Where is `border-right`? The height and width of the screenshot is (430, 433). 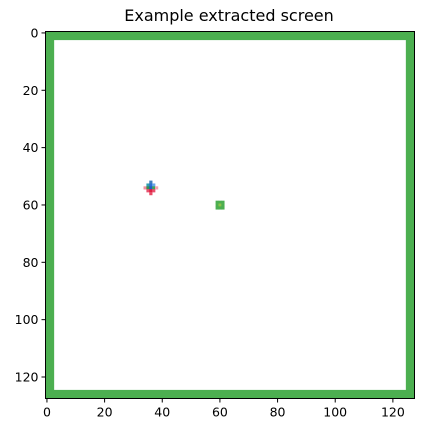
border-right is located at coordinates (410, 215).